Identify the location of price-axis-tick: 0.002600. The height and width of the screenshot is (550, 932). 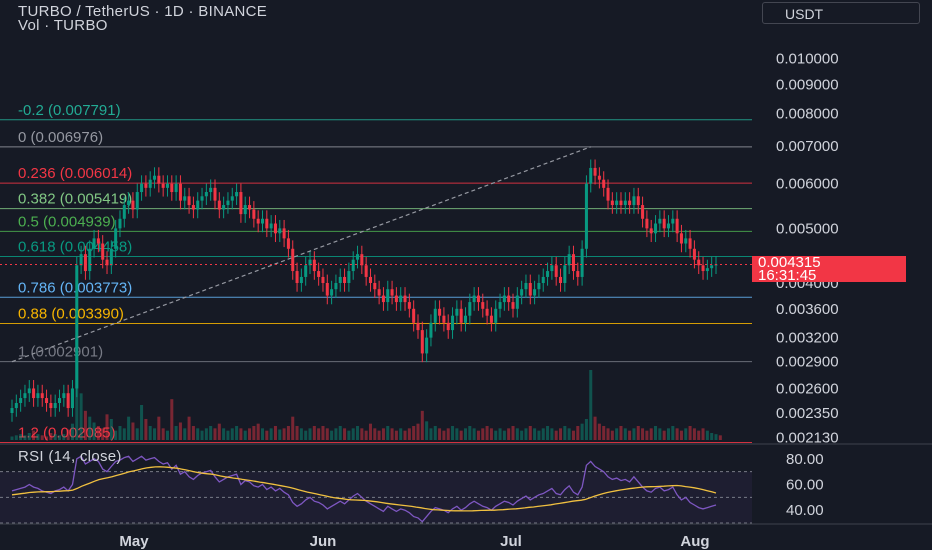
(807, 388).